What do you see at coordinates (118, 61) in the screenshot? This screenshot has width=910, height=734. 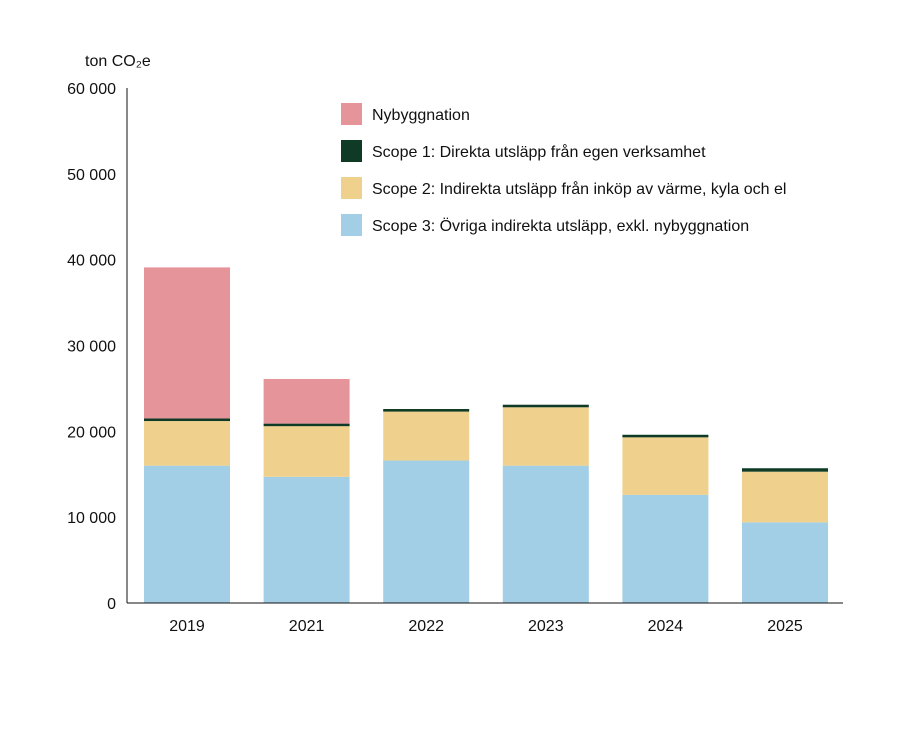 I see `y-axis-unit-label: ton CO₂e` at bounding box center [118, 61].